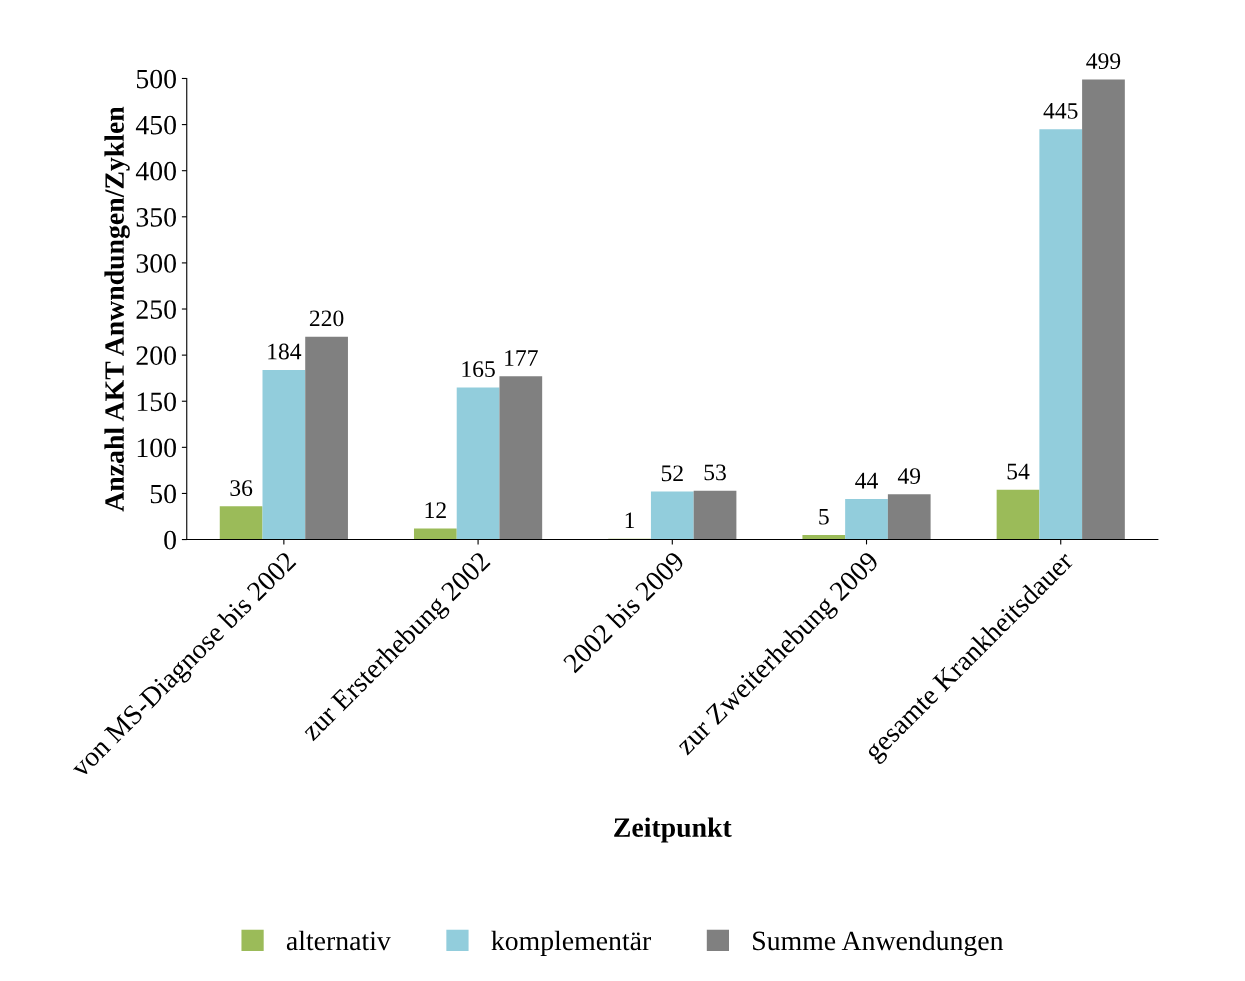 The image size is (1245, 981). Describe the element at coordinates (326, 318) in the screenshot. I see `data-label: 220` at that location.